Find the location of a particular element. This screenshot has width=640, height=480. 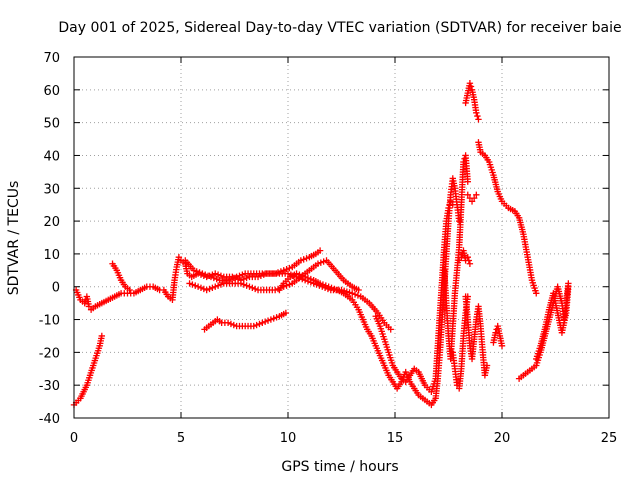

y-tick-label: 70 is located at coordinates (51, 58).